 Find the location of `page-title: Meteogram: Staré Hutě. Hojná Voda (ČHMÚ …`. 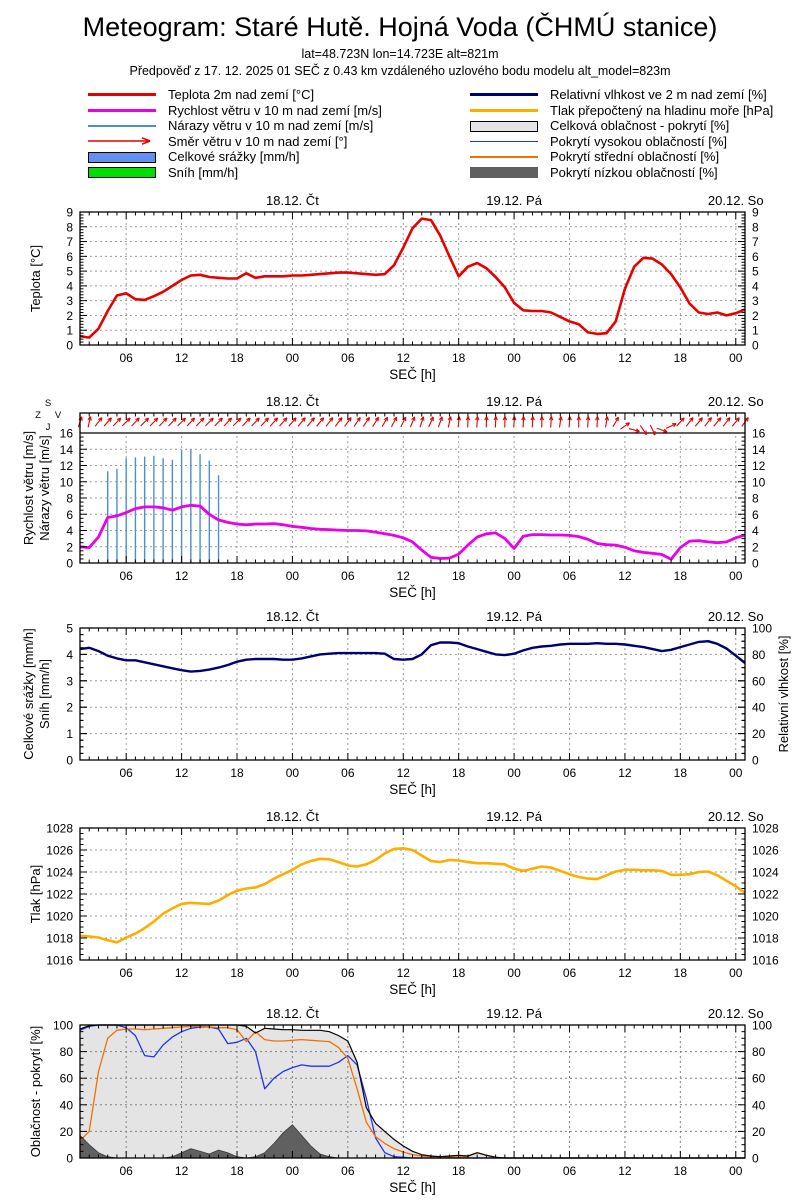

page-title: Meteogram: Staré Hutě. Hojná Voda (ČHMÚ … is located at coordinates (400, 27).